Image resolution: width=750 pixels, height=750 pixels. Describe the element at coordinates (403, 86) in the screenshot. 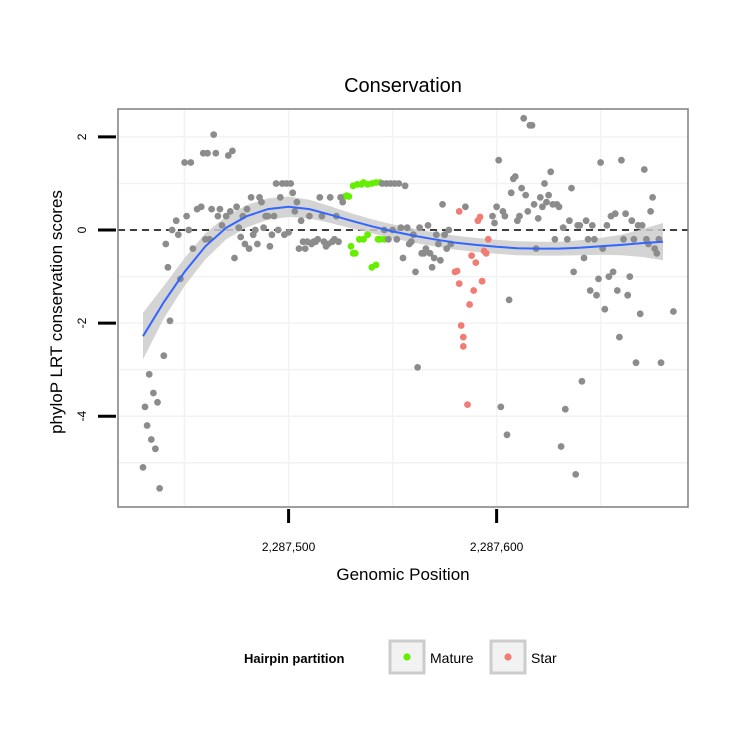

I see `chart-title: Conservation` at that location.